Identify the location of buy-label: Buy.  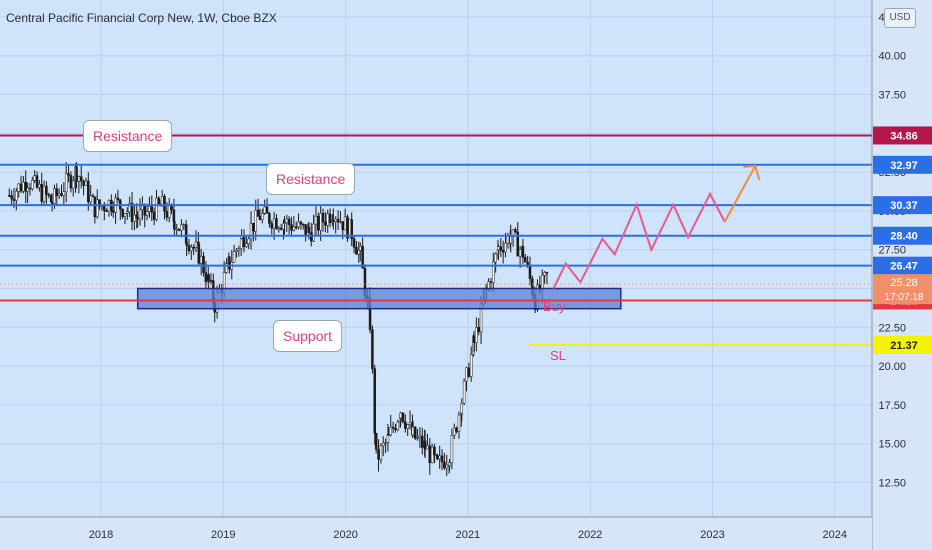
(554, 306).